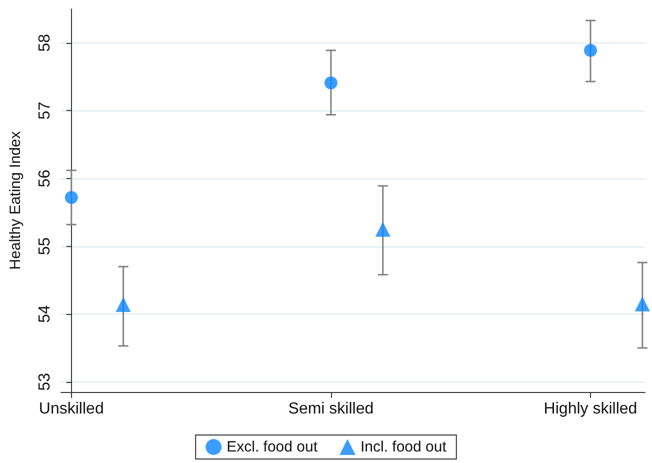 The image size is (652, 463). Describe the element at coordinates (272, 447) in the screenshot. I see `legend-label: Excl. food out` at that location.